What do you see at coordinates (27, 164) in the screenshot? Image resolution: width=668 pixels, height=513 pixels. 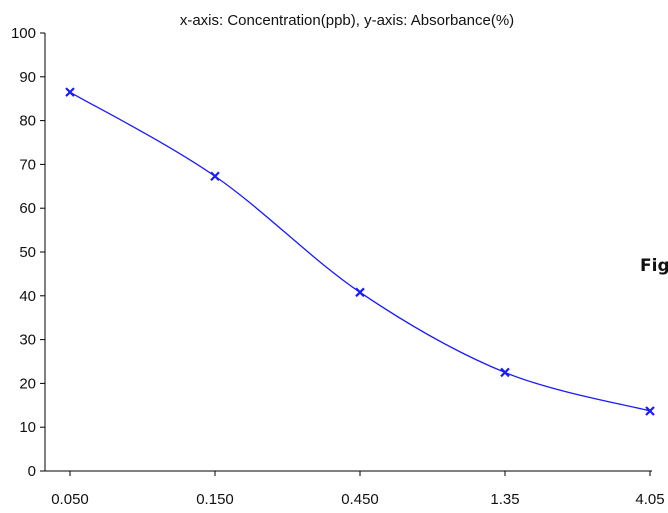 I see `y-tick-label: 70` at bounding box center [27, 164].